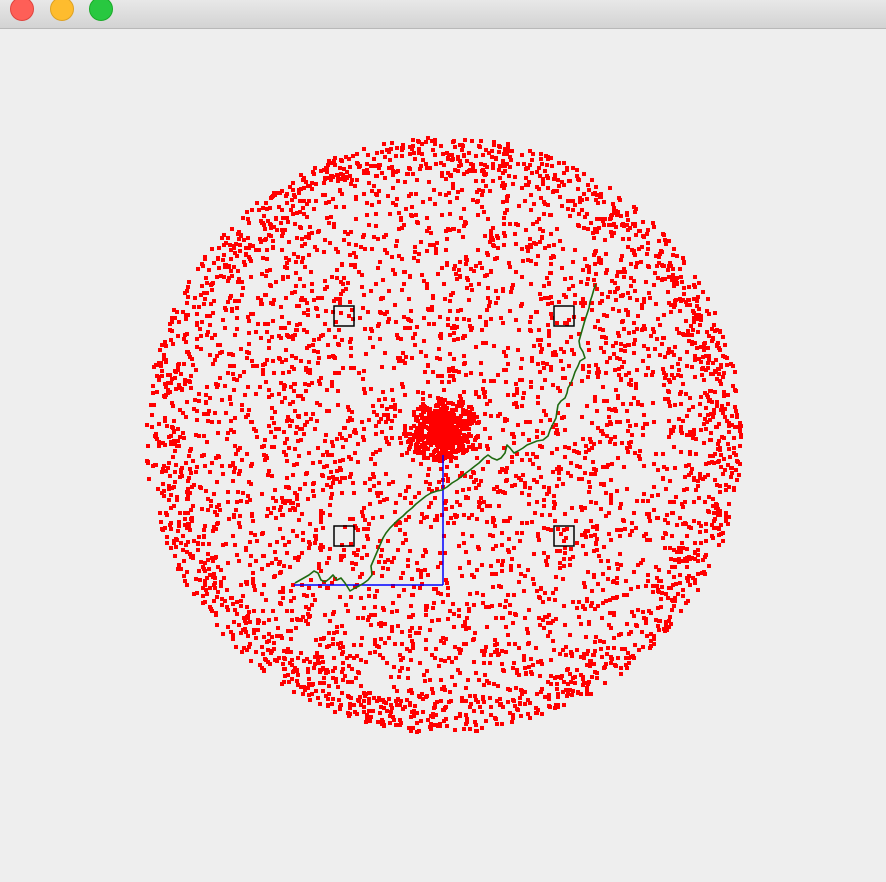 The height and width of the screenshot is (882, 886). I want to click on close-icon, so click(22, 10).